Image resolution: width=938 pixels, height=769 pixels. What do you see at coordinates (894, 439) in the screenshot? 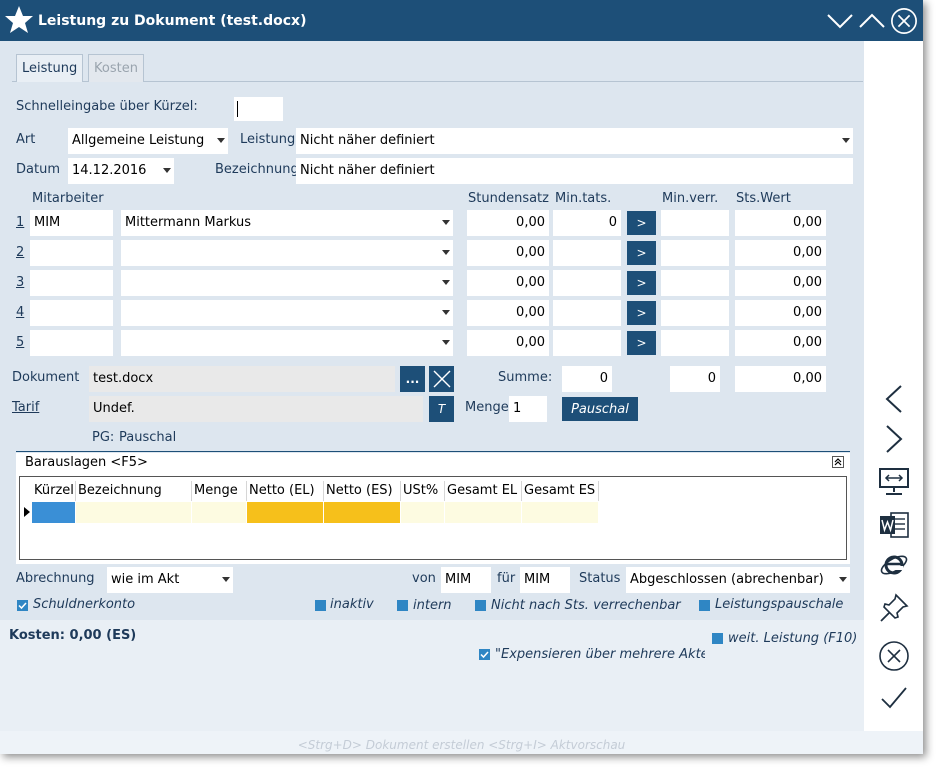
I see `next-icon` at bounding box center [894, 439].